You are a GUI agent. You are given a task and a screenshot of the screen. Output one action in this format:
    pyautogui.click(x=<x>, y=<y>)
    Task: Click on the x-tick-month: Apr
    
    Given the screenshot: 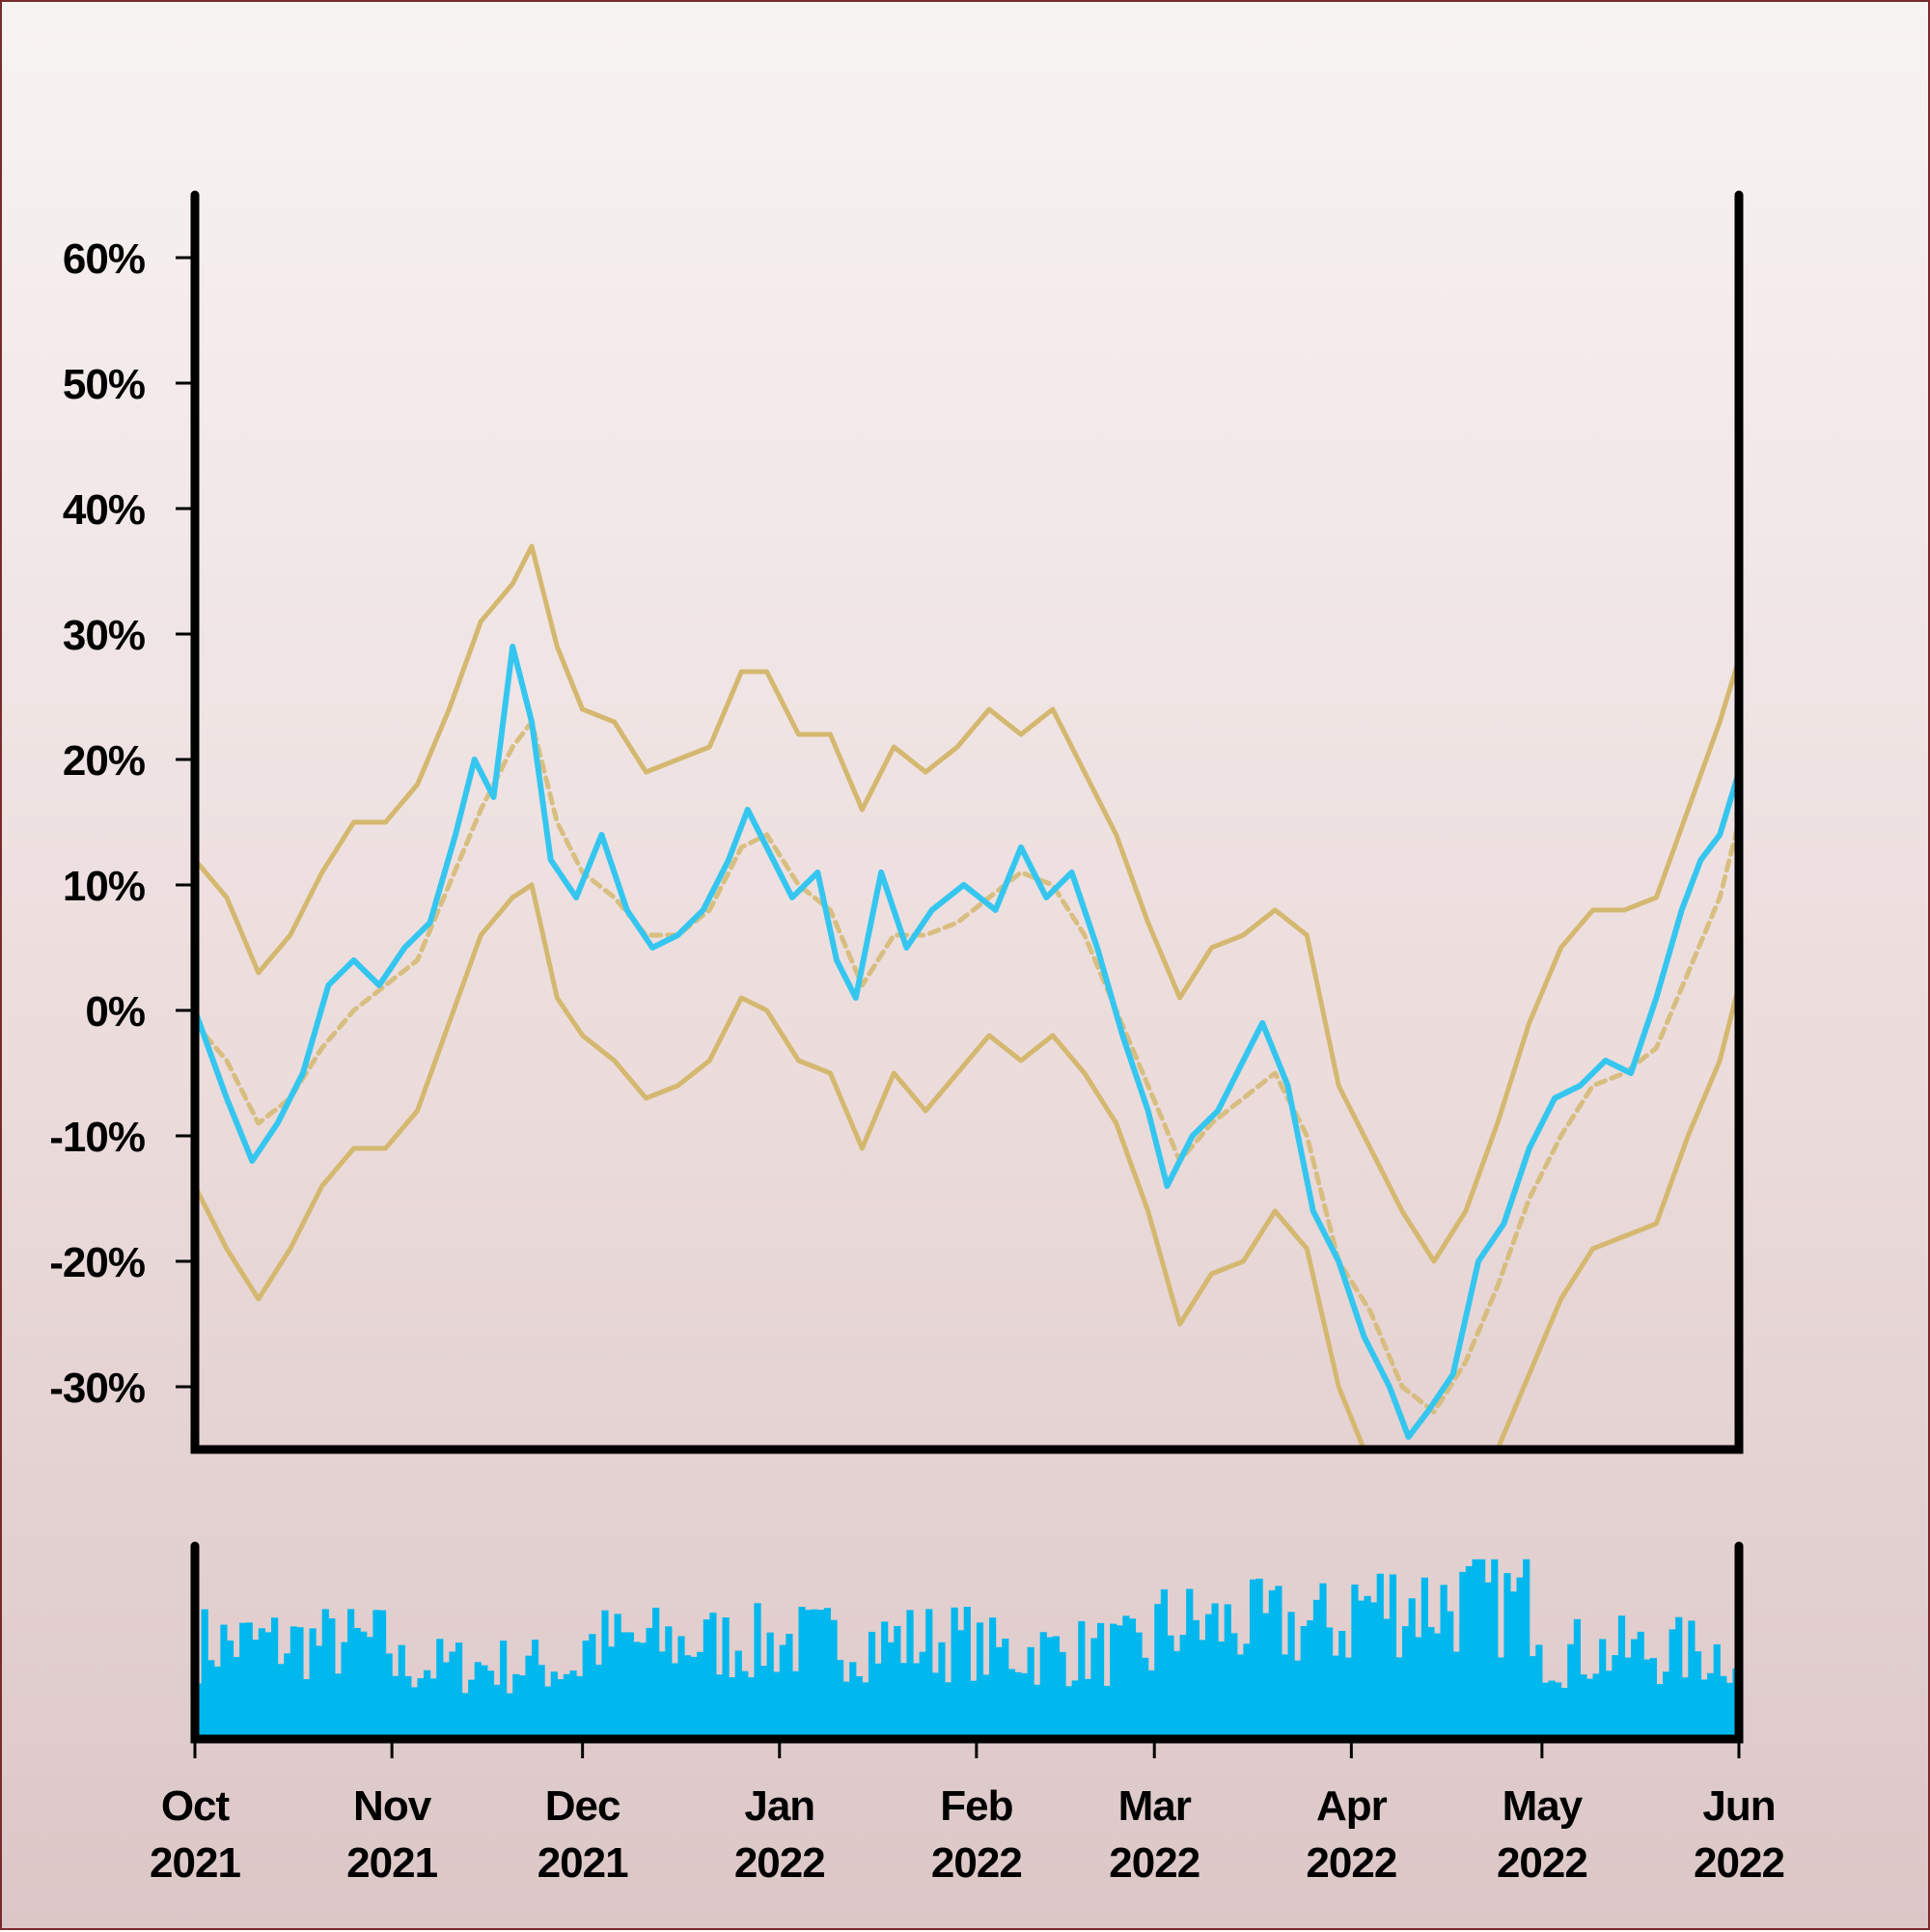 What is the action you would take?
    pyautogui.click(x=1352, y=1806)
    